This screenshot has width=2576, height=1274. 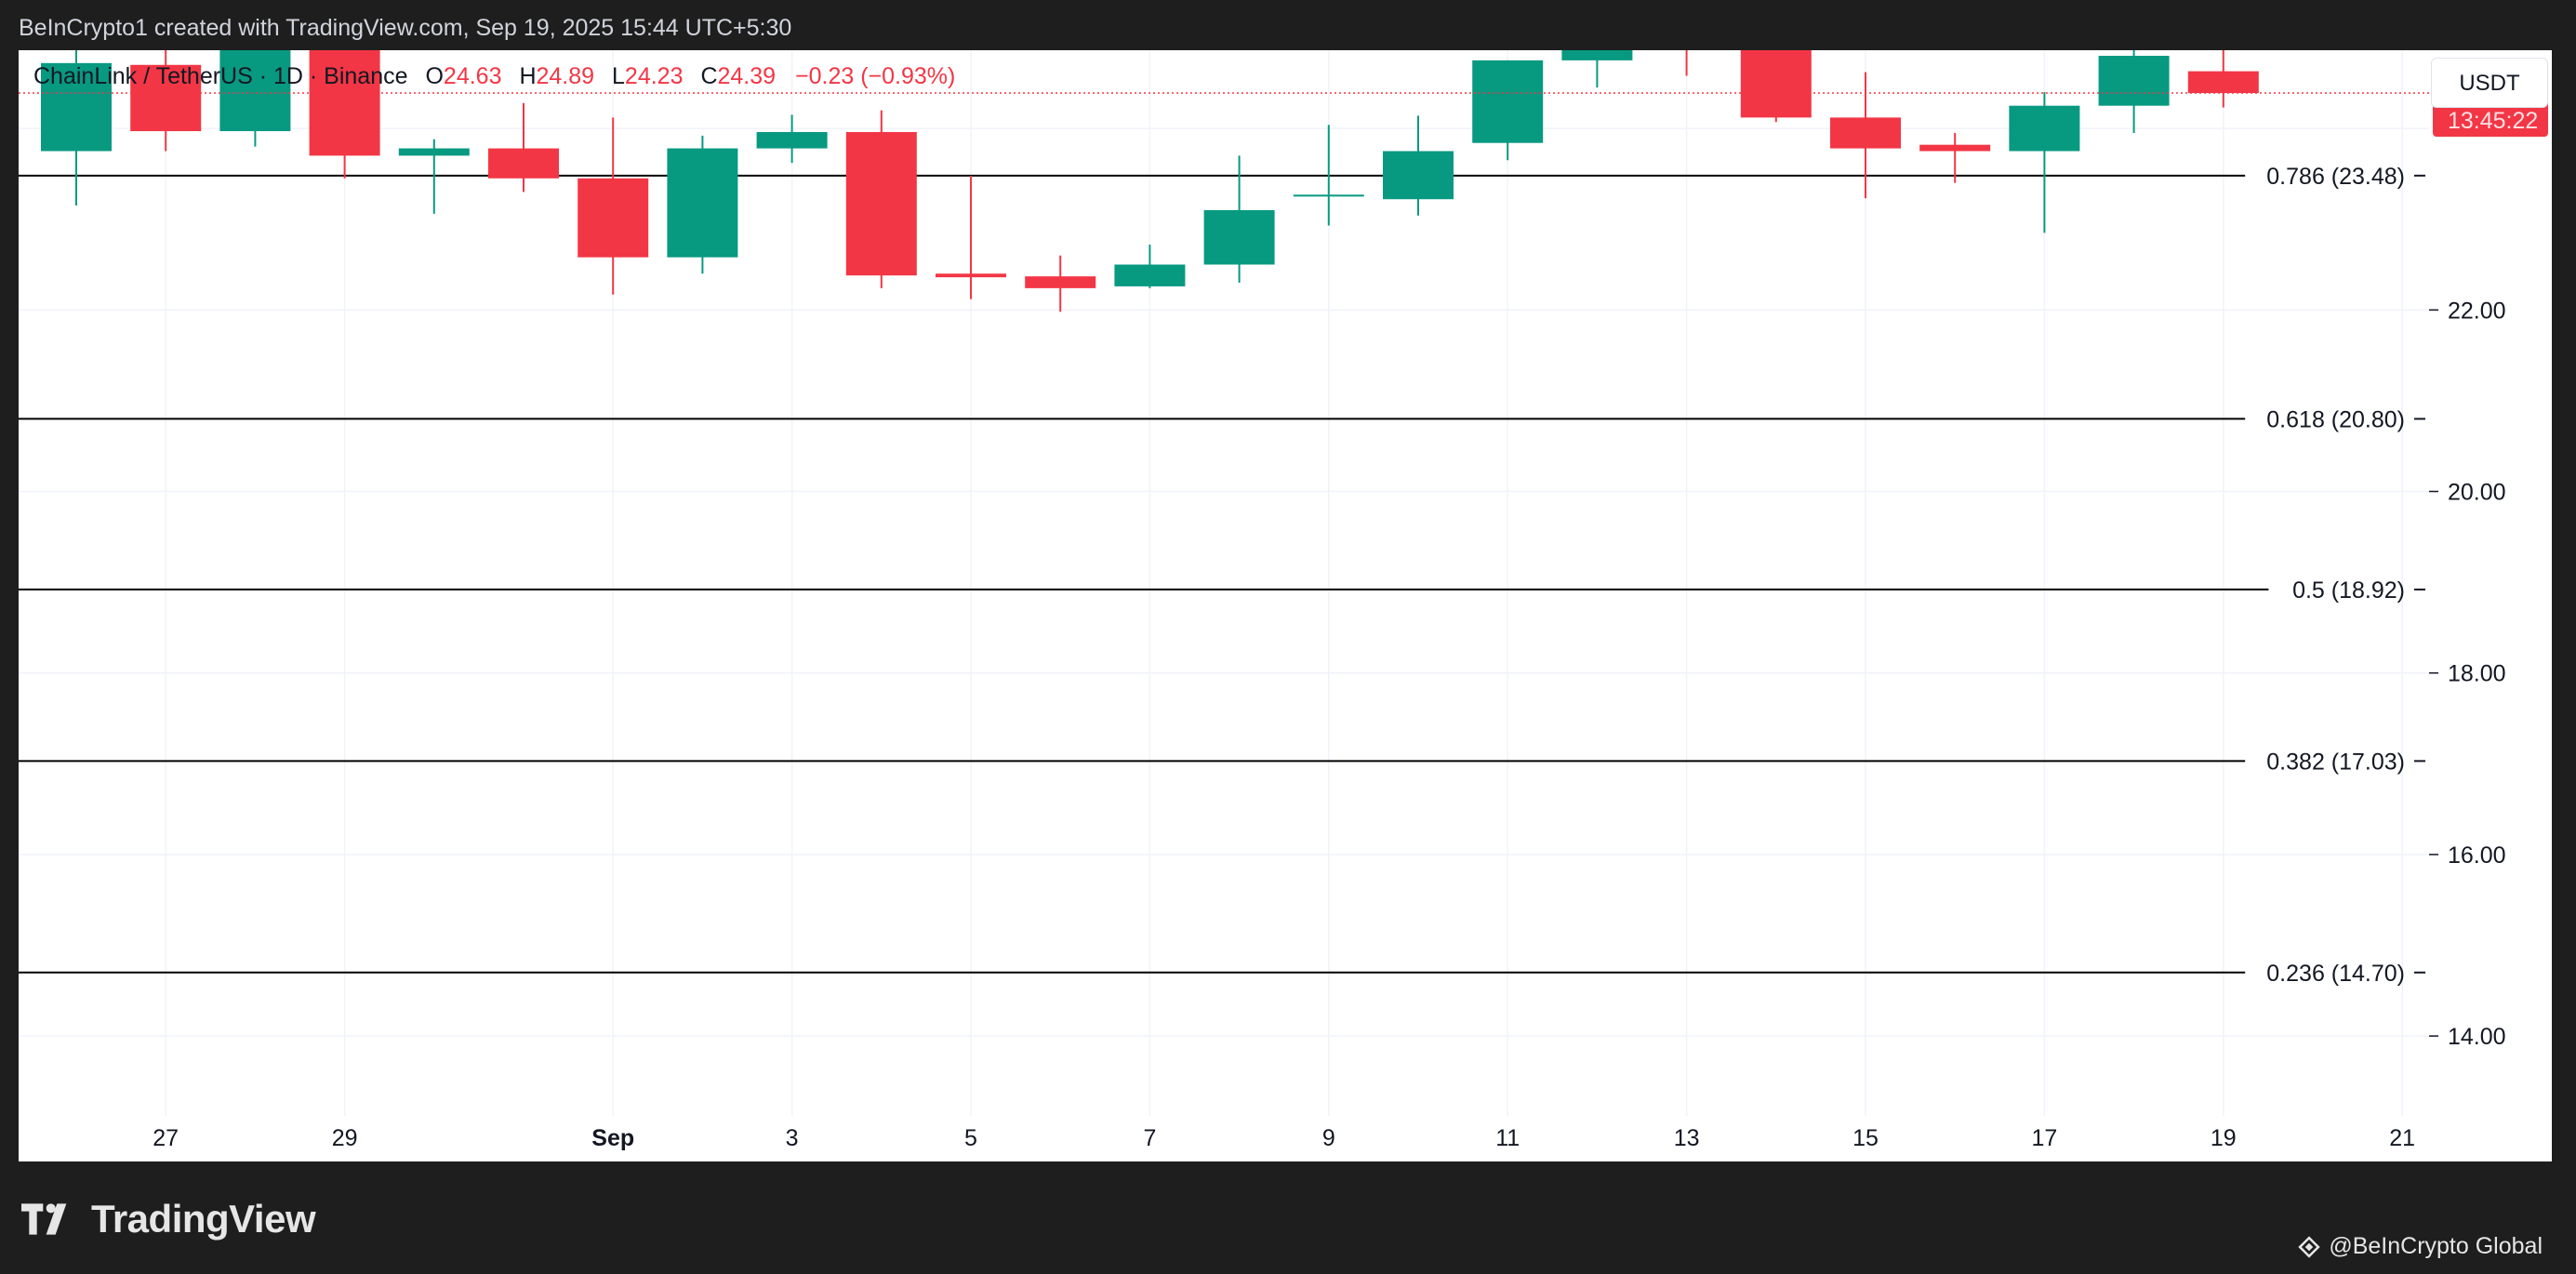 What do you see at coordinates (2335, 762) in the screenshot?
I see `fib-level-label: 0.382 (17.03)` at bounding box center [2335, 762].